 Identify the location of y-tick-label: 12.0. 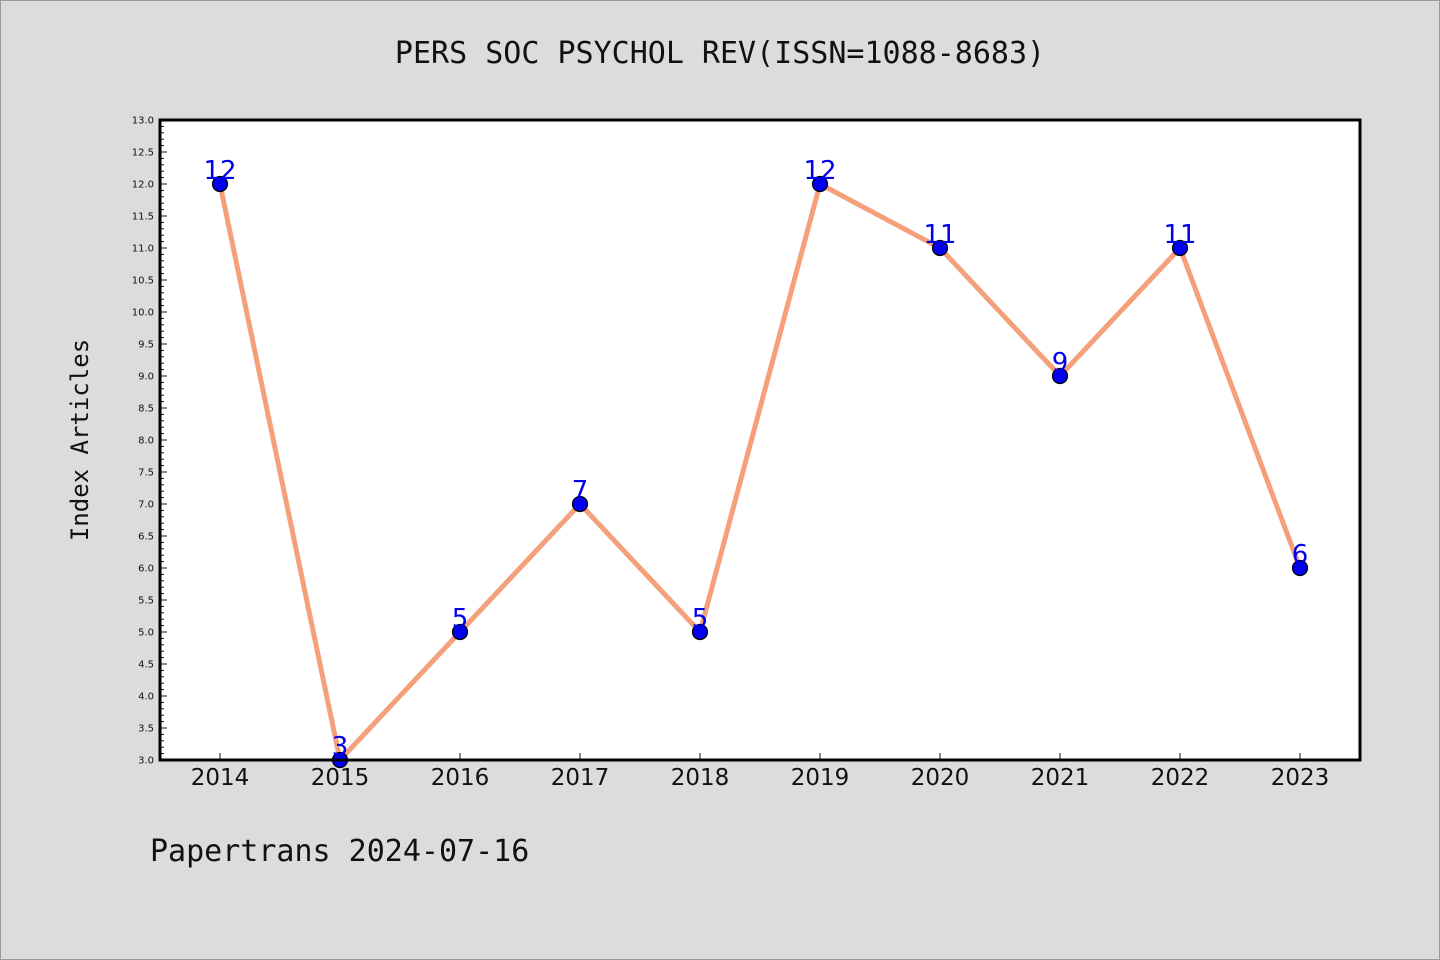
(143, 185).